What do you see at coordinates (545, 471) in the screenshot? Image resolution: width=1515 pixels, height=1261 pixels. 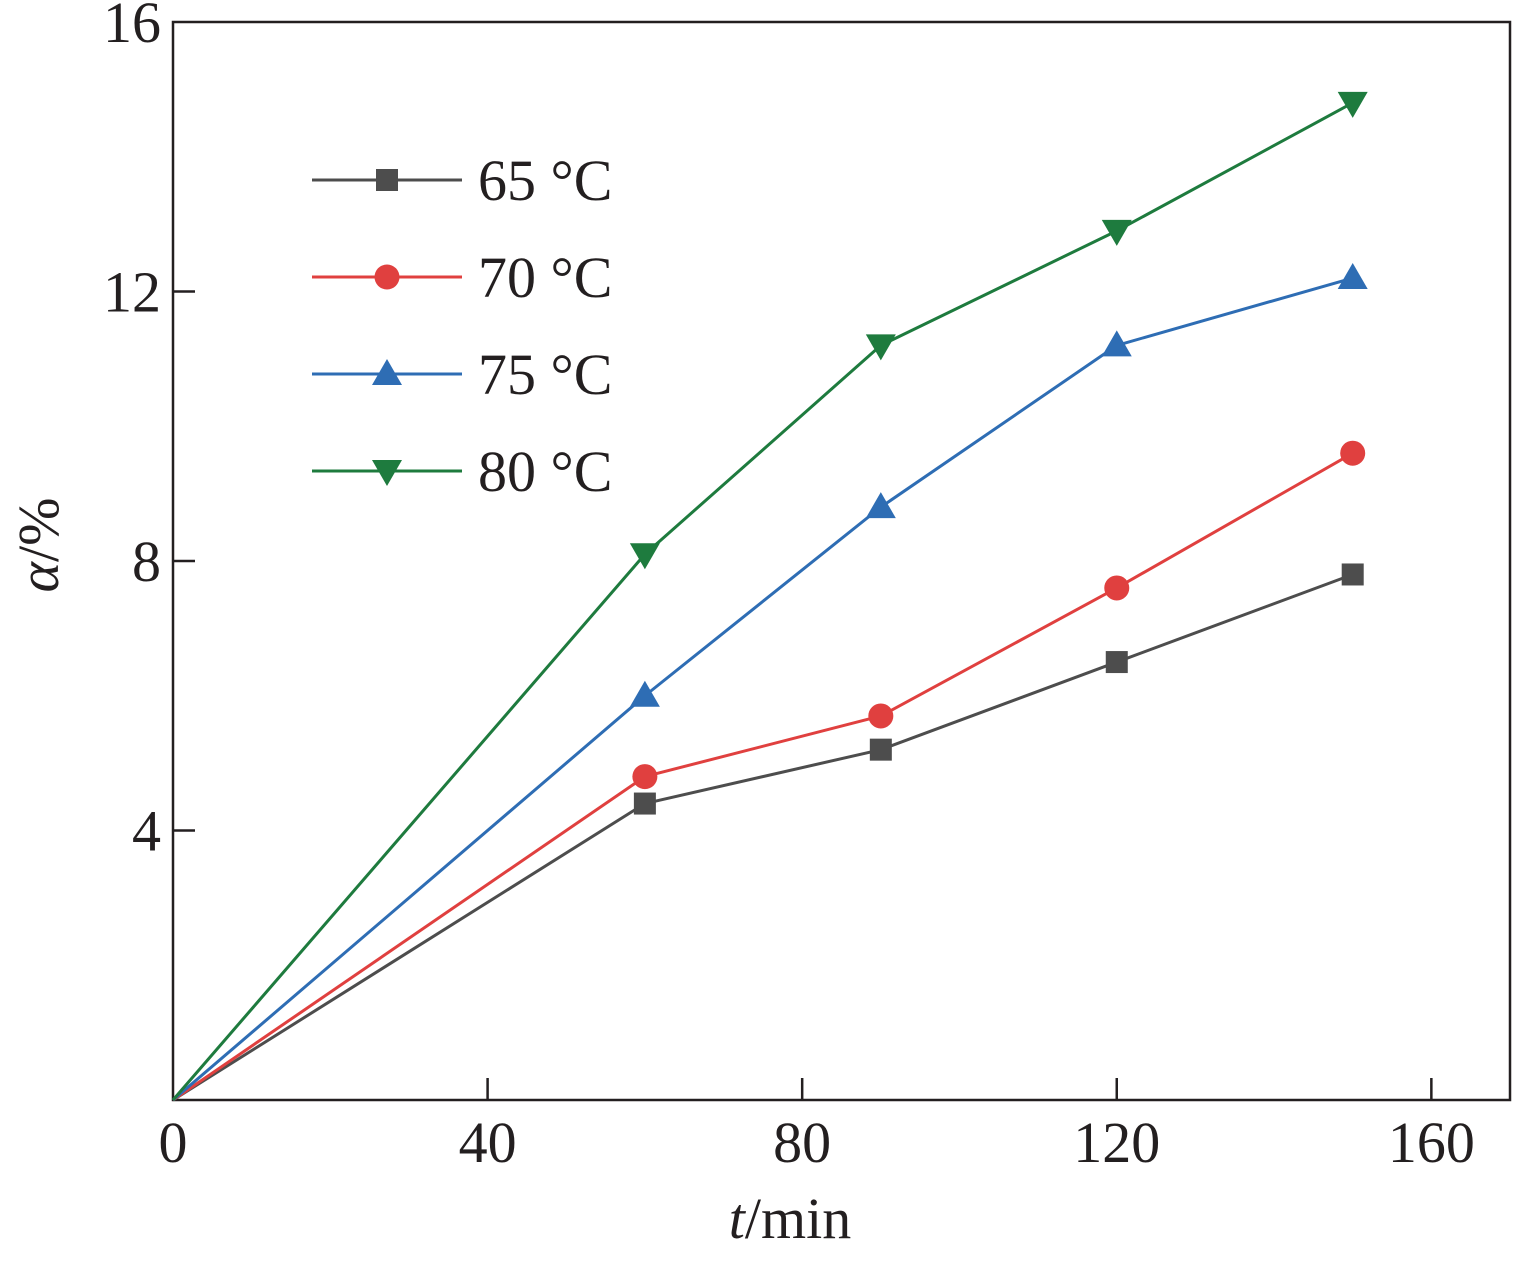 I see `legend-label-3: 80 °C` at bounding box center [545, 471].